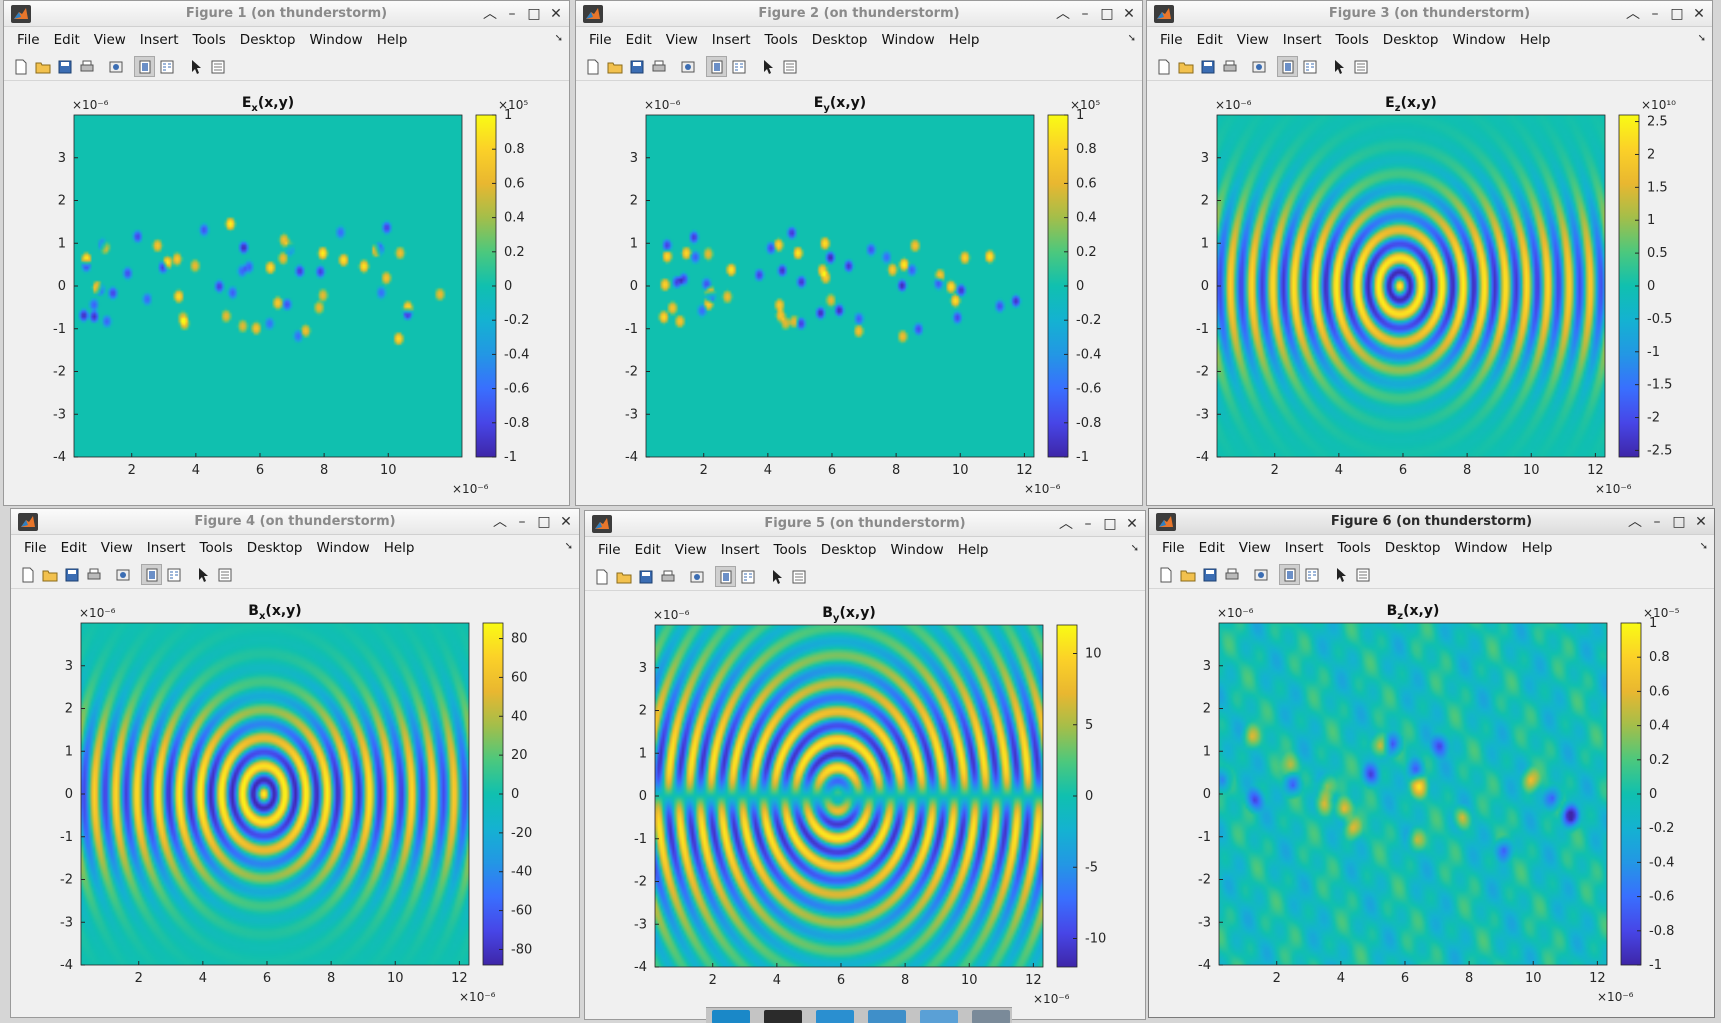  Describe the element at coordinates (731, 1016) in the screenshot. I see `taskbar-app-icon` at that location.